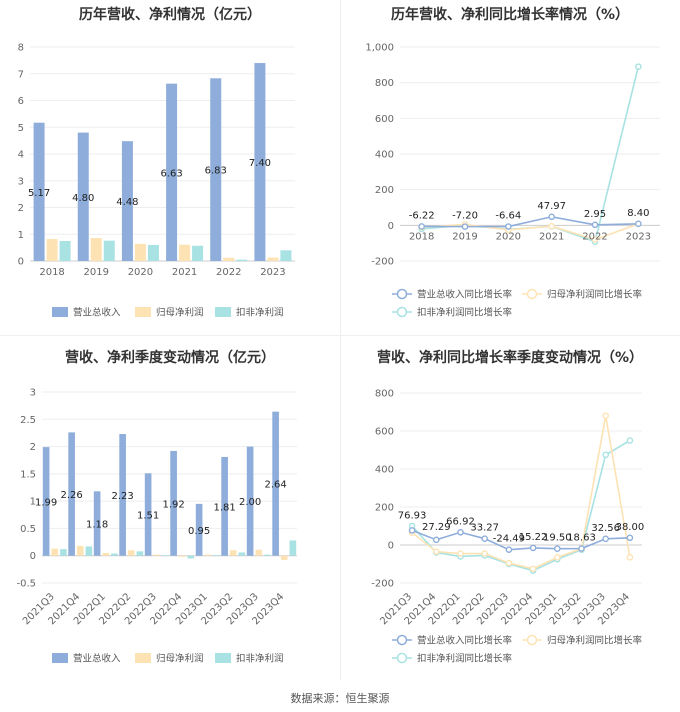 The width and height of the screenshot is (680, 712). I want to click on y-tick-label: 6, so click(21, 101).